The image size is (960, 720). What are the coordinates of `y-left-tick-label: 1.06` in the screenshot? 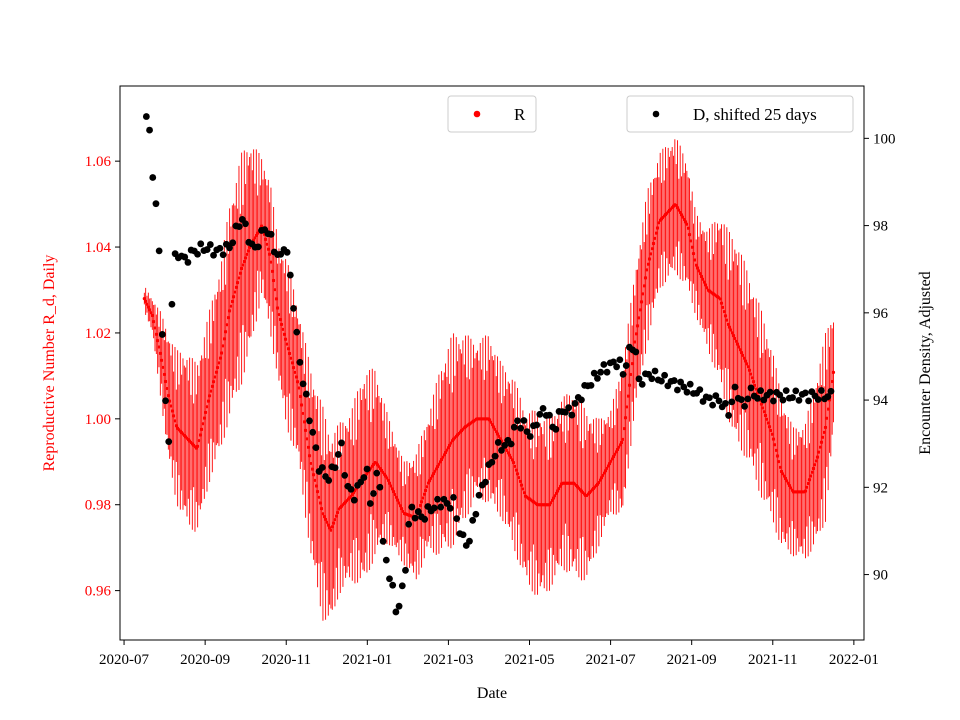 It's located at (98, 162).